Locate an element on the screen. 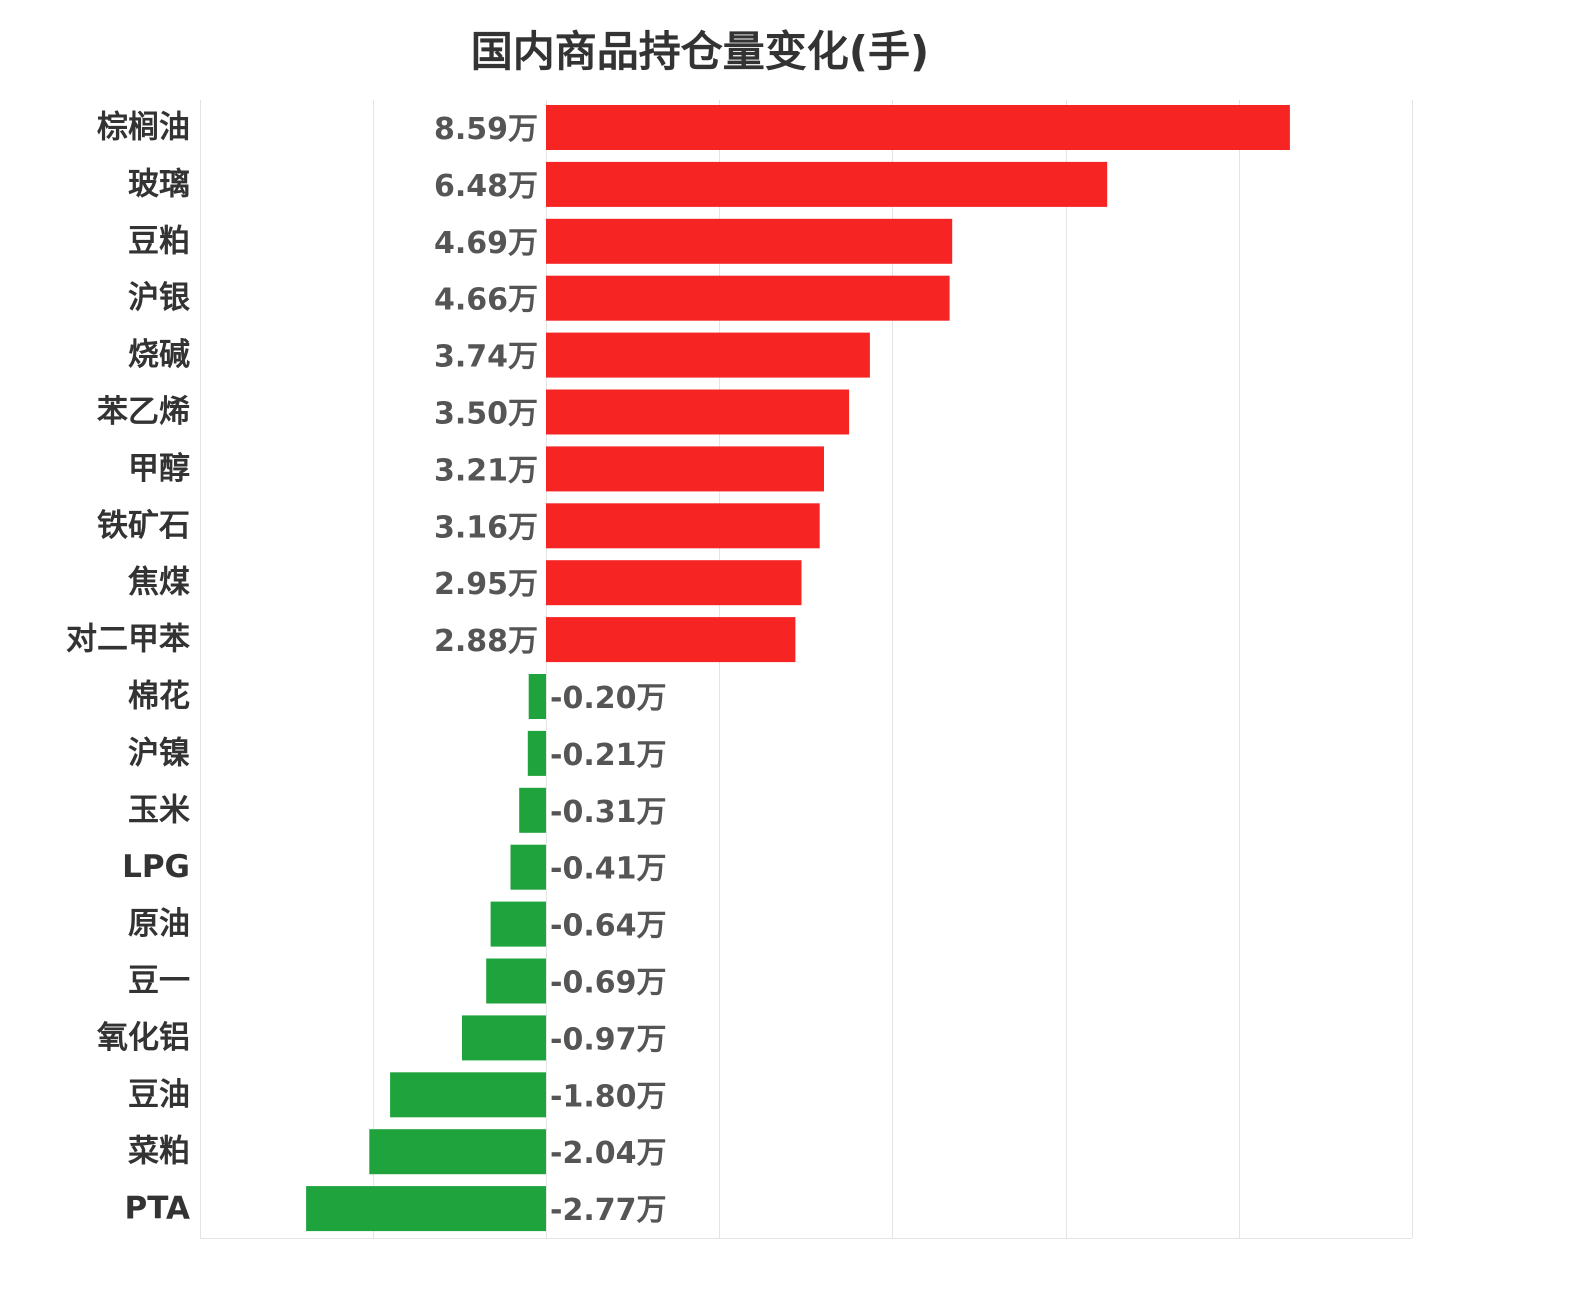 The width and height of the screenshot is (1572, 1300). value-label: 6.48万 is located at coordinates (486, 186).